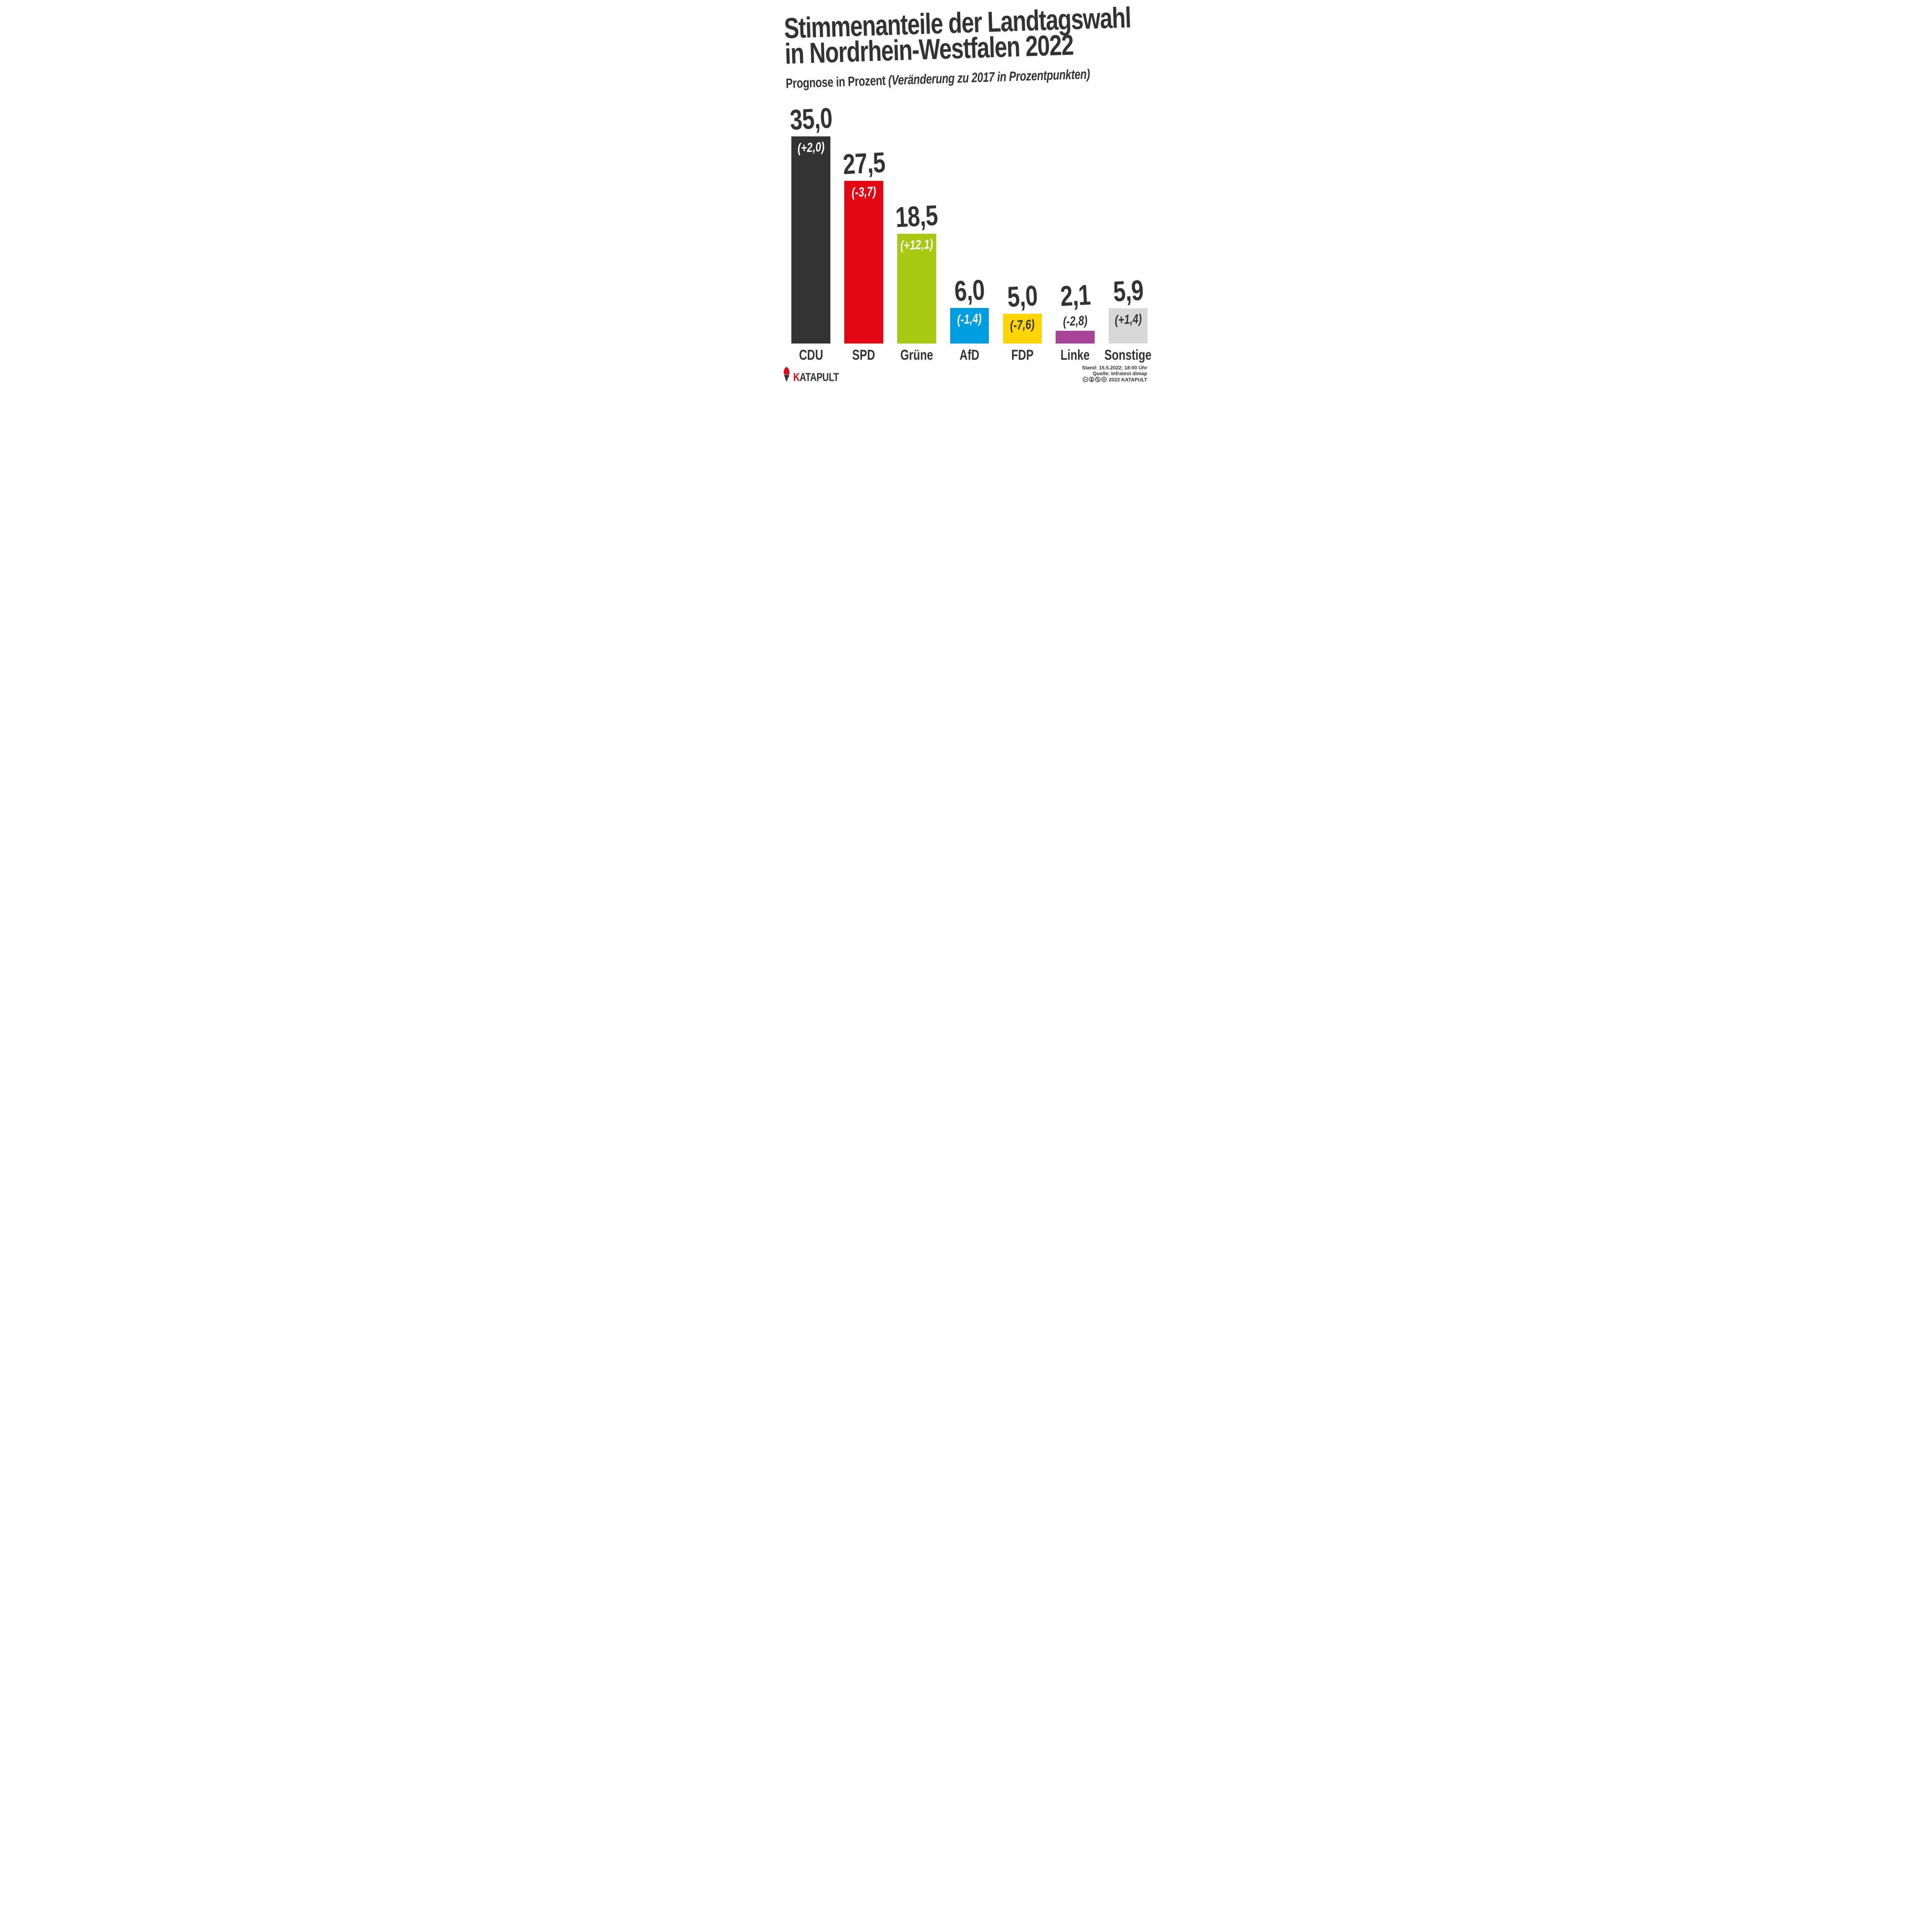 The height and width of the screenshot is (1932, 1932). What do you see at coordinates (1114, 367) in the screenshot?
I see `status-line: Stand: 15.5.2022; 18:00 Uhr` at bounding box center [1114, 367].